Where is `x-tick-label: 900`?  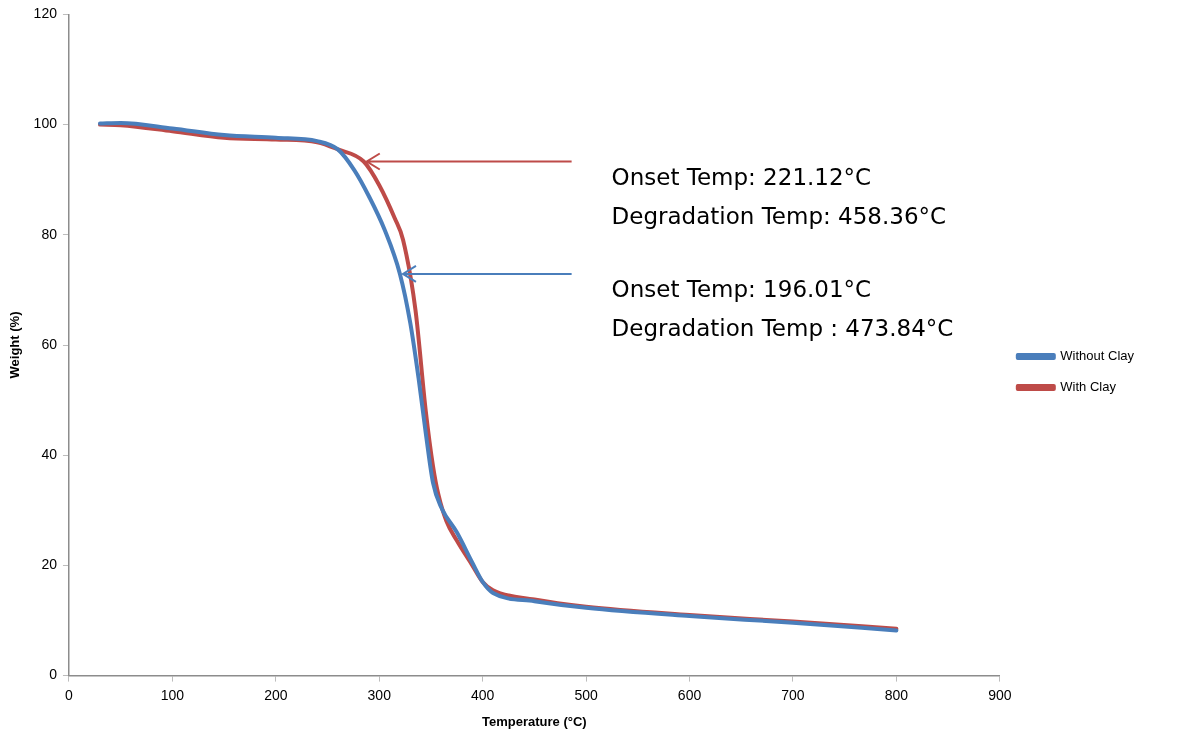 x-tick-label: 900 is located at coordinates (1000, 694).